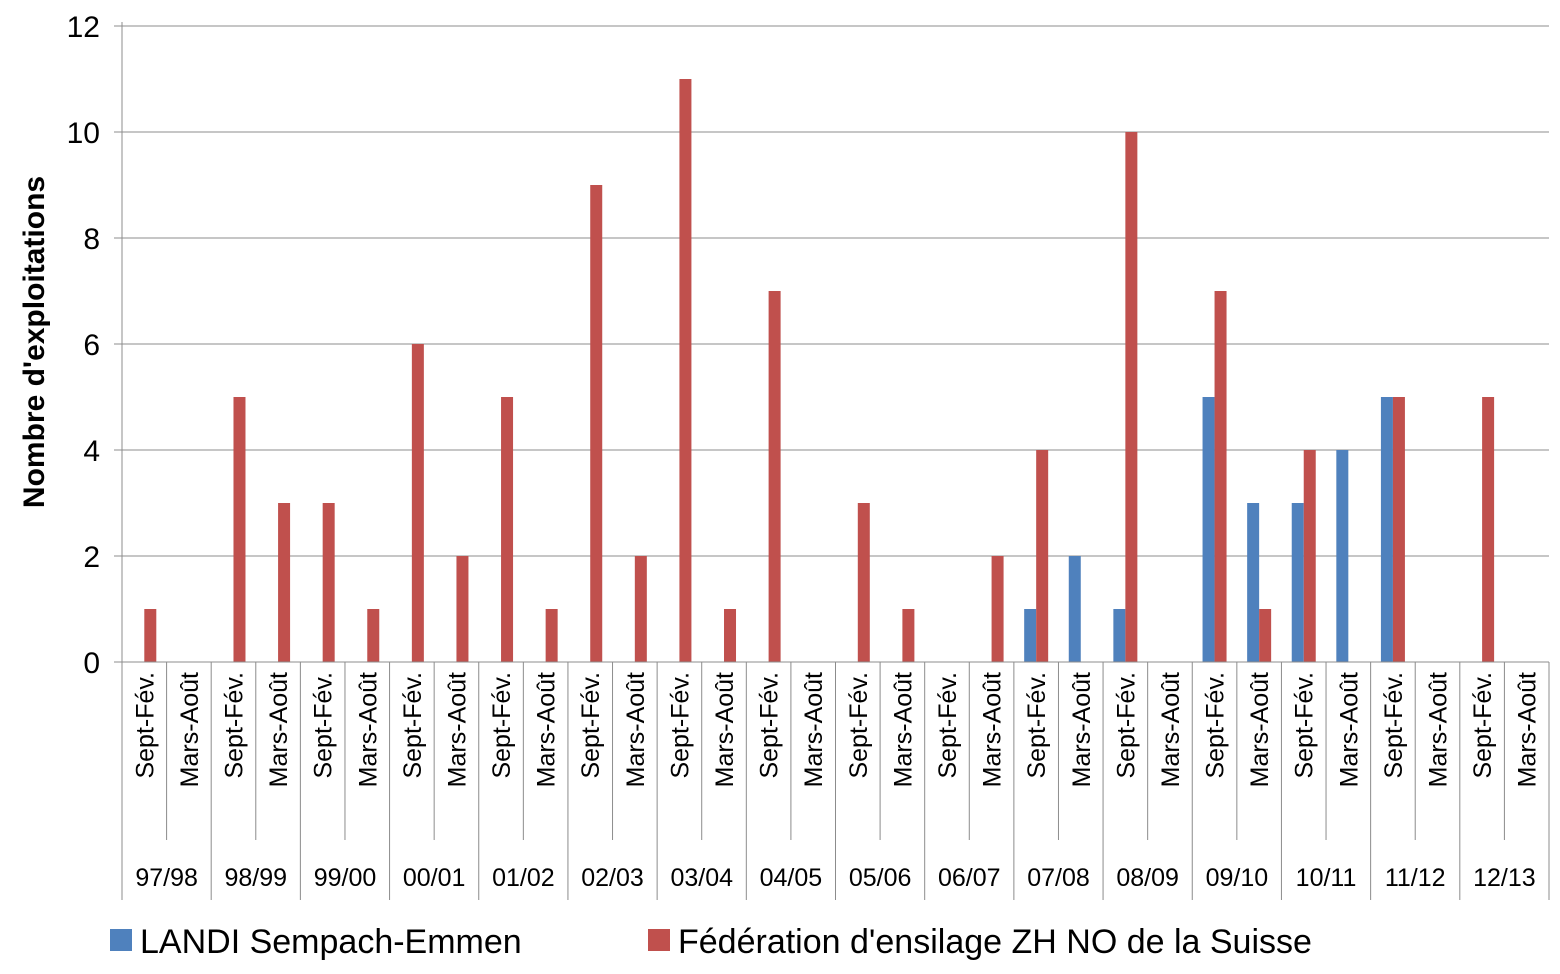 Image resolution: width=1560 pixels, height=974 pixels. I want to click on legend-label: Fédération d'ensilage ZH NO de la Suisse, so click(995, 942).